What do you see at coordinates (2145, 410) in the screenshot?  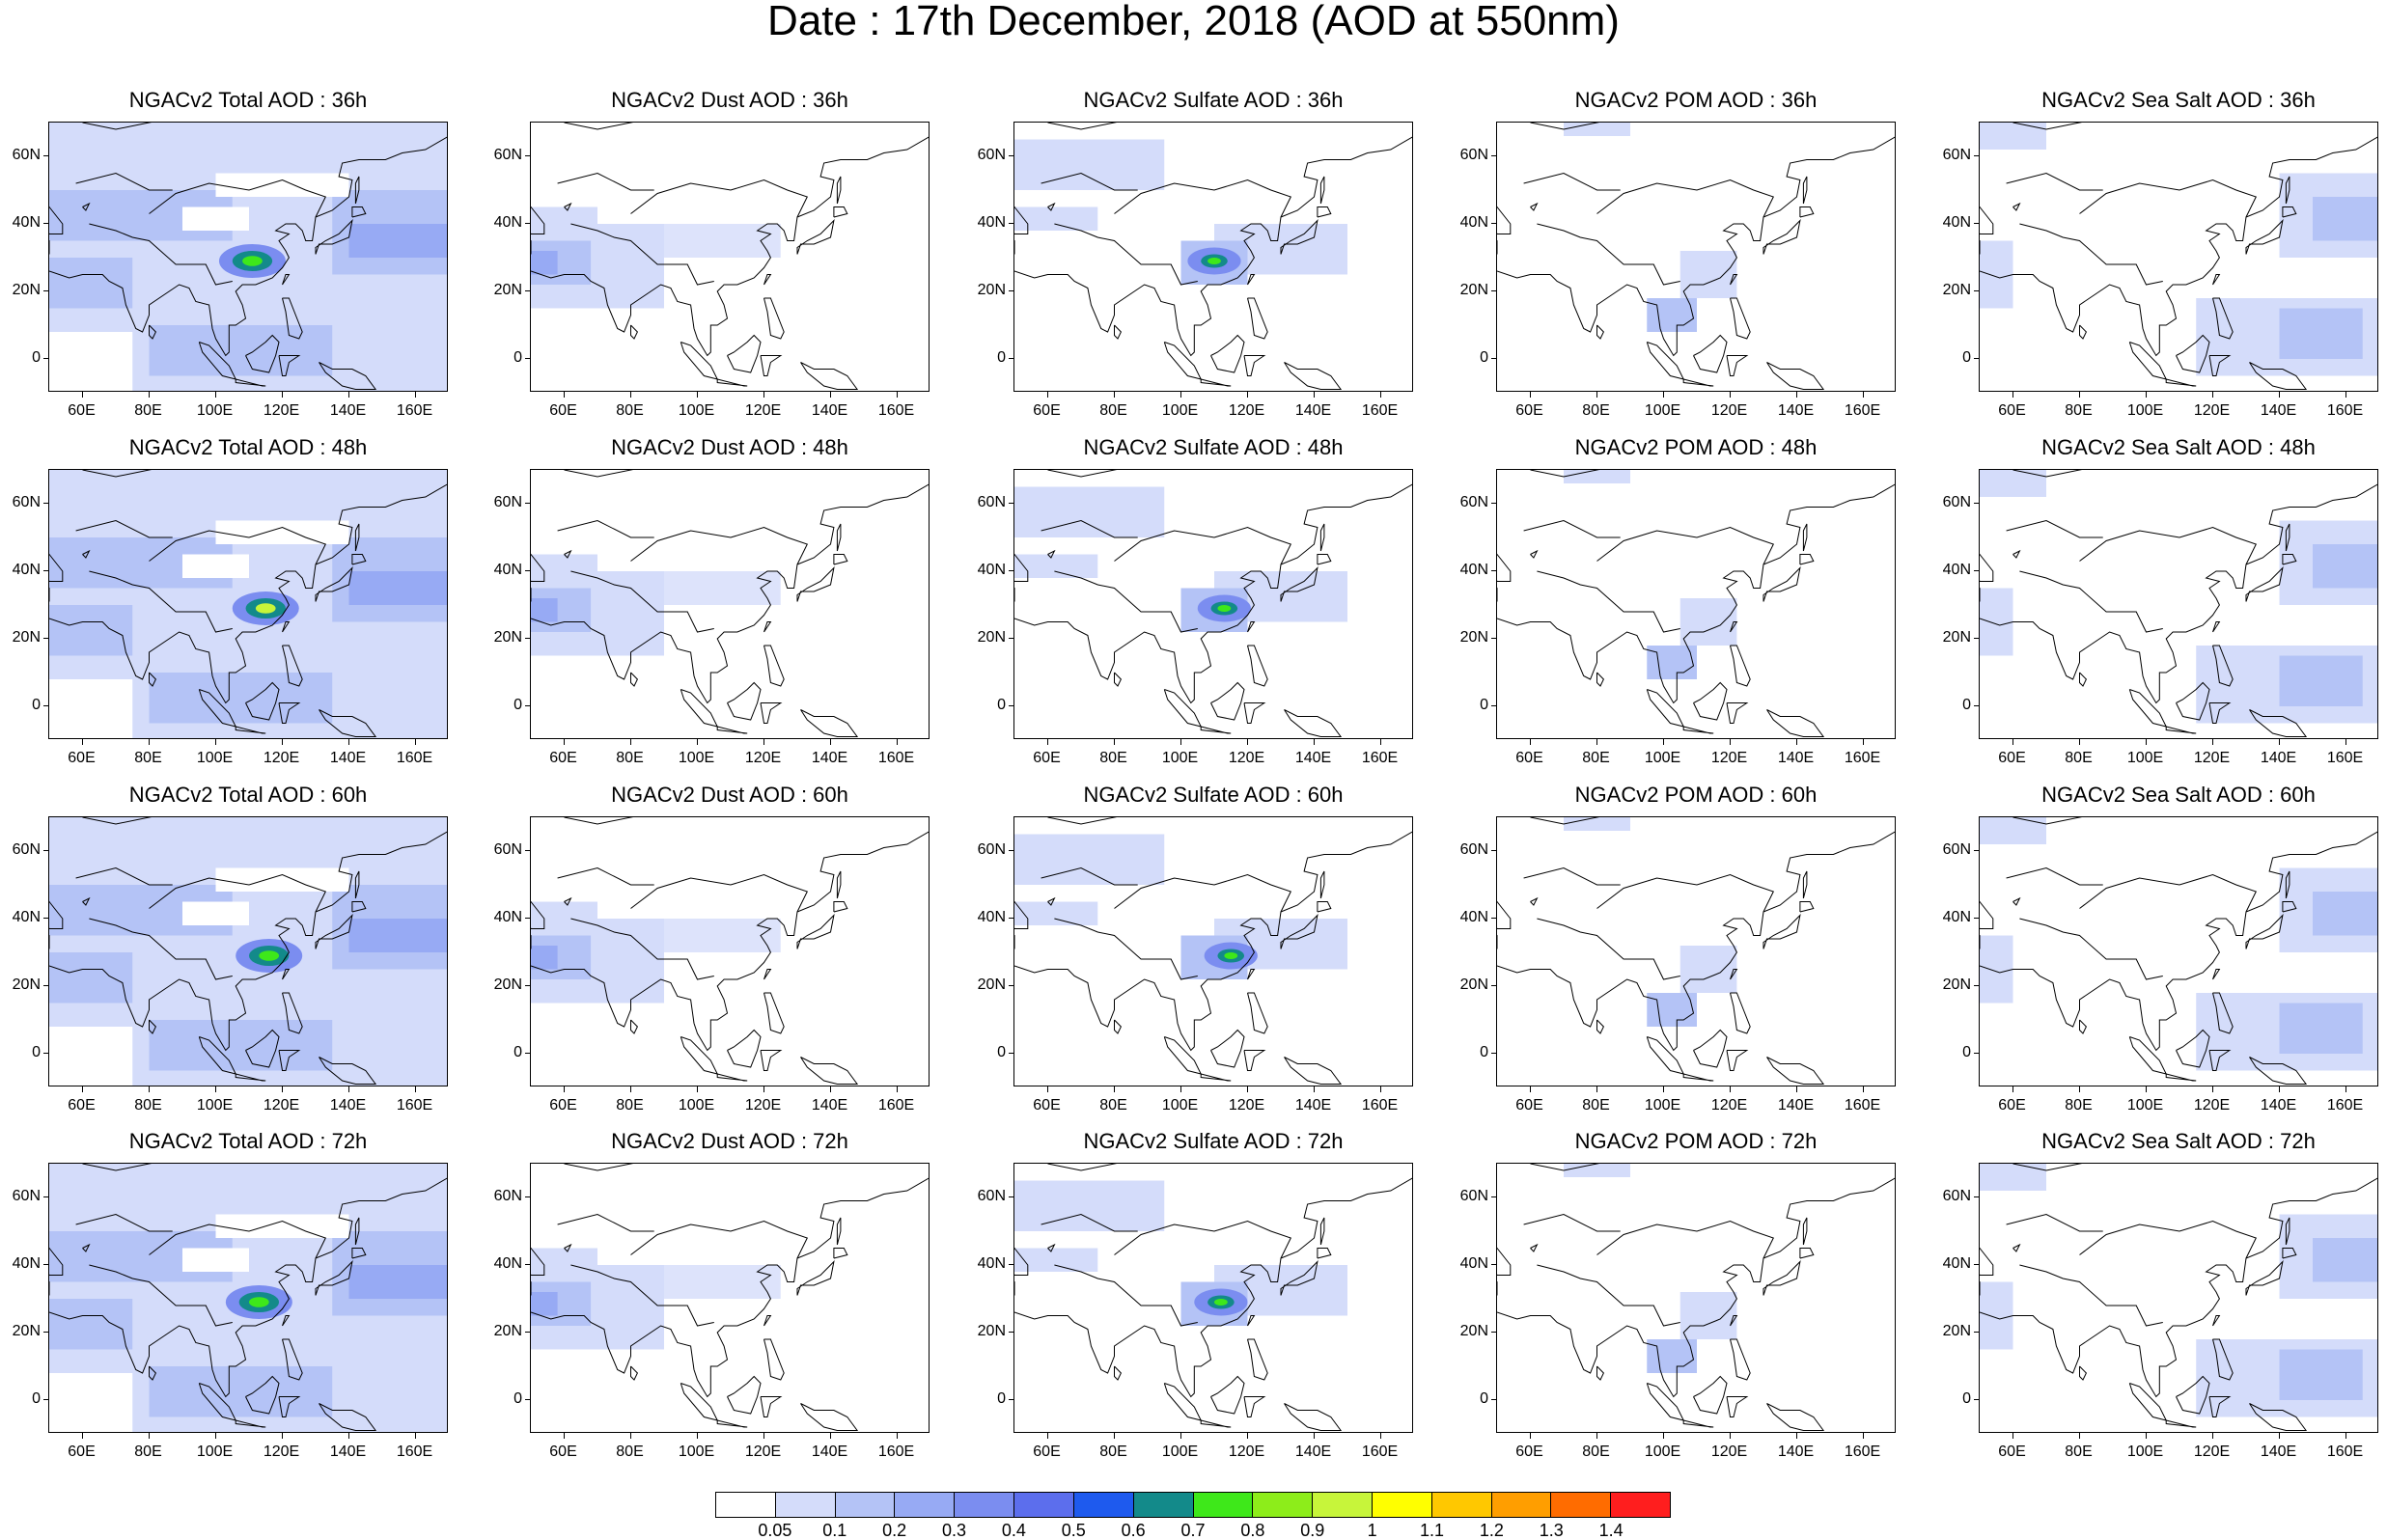 I see `x-tick-label: 100E` at bounding box center [2145, 410].